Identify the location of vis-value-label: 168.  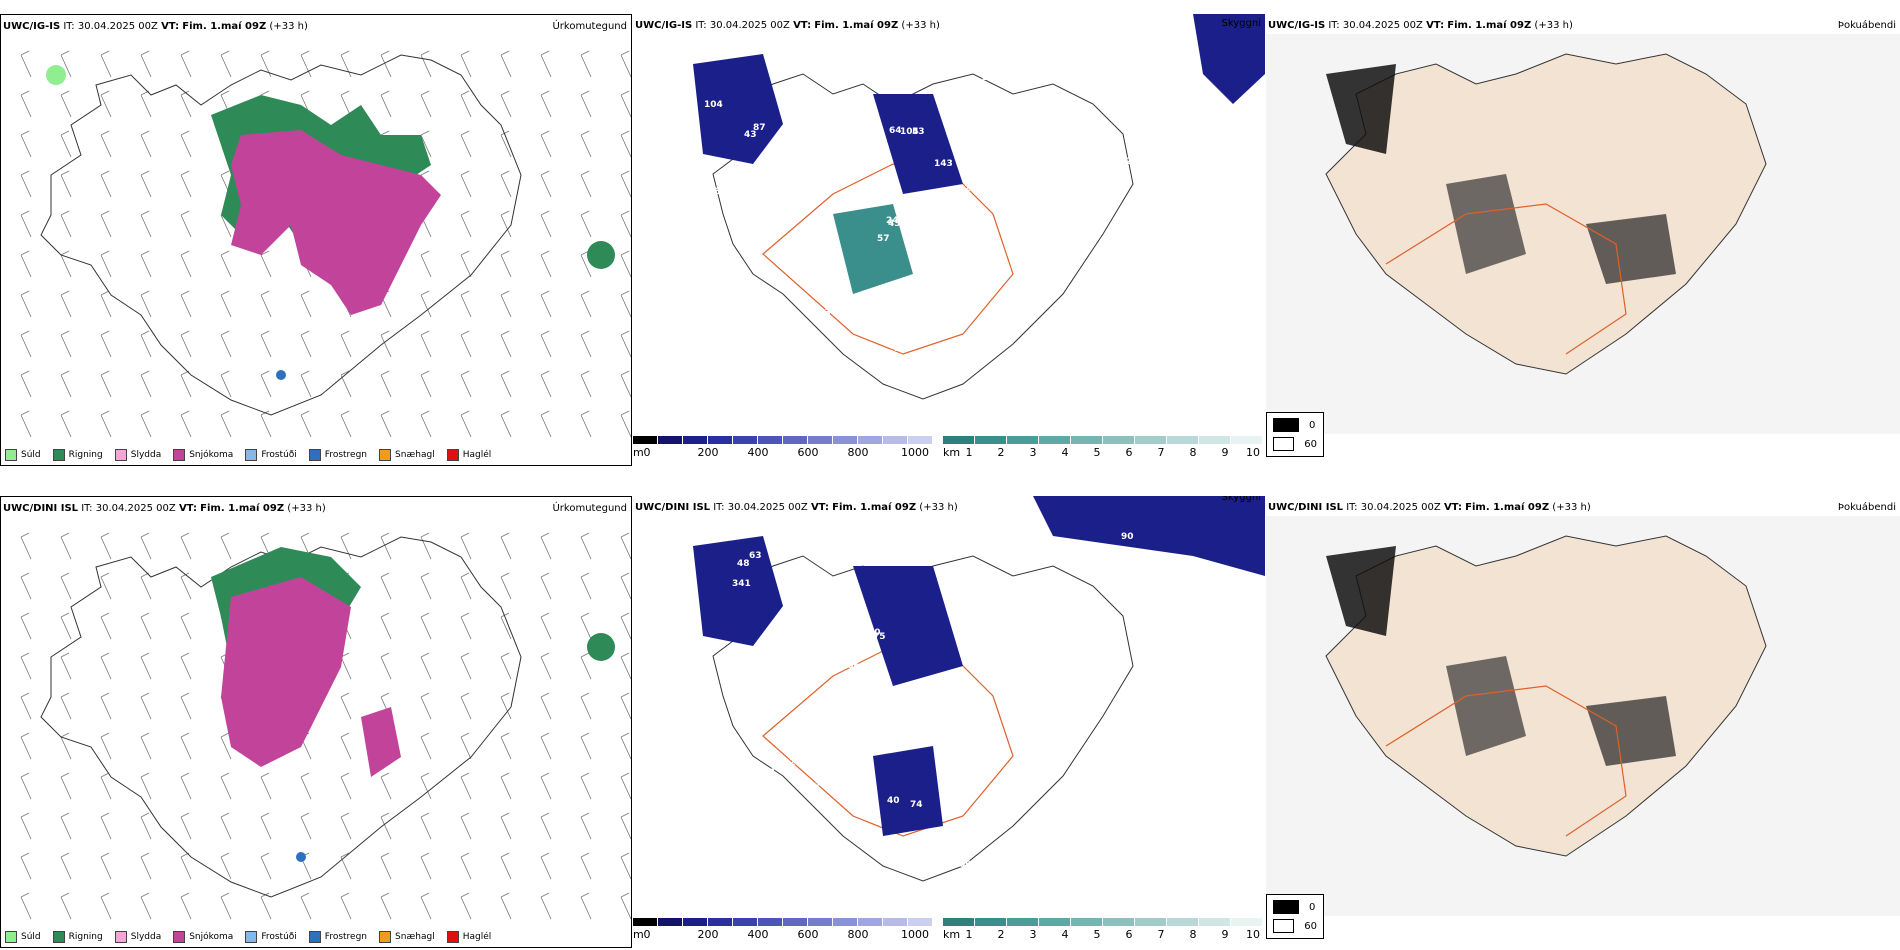
(818, 132).